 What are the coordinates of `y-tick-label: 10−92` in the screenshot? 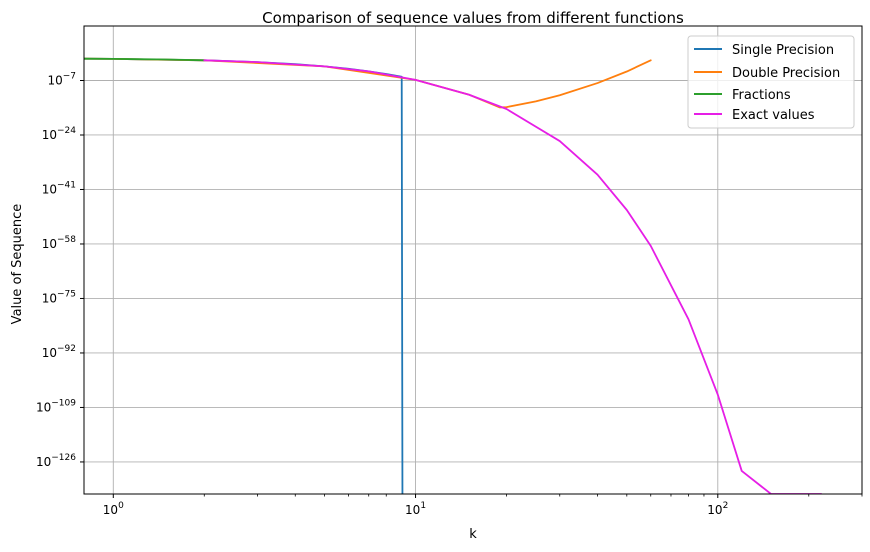 It's located at (59, 352).